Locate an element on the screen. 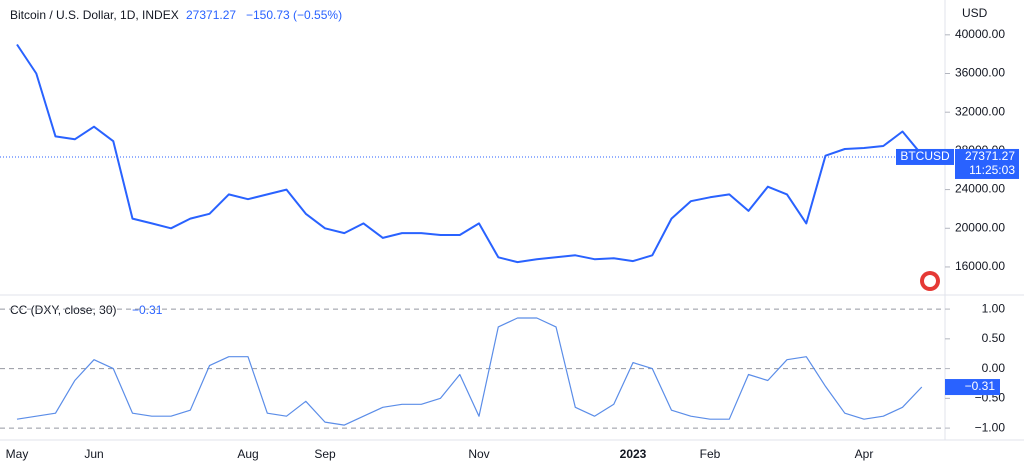  chart-title: Bitcoin / U.S. Dollar, 1D, INDEX is located at coordinates (94, 15).